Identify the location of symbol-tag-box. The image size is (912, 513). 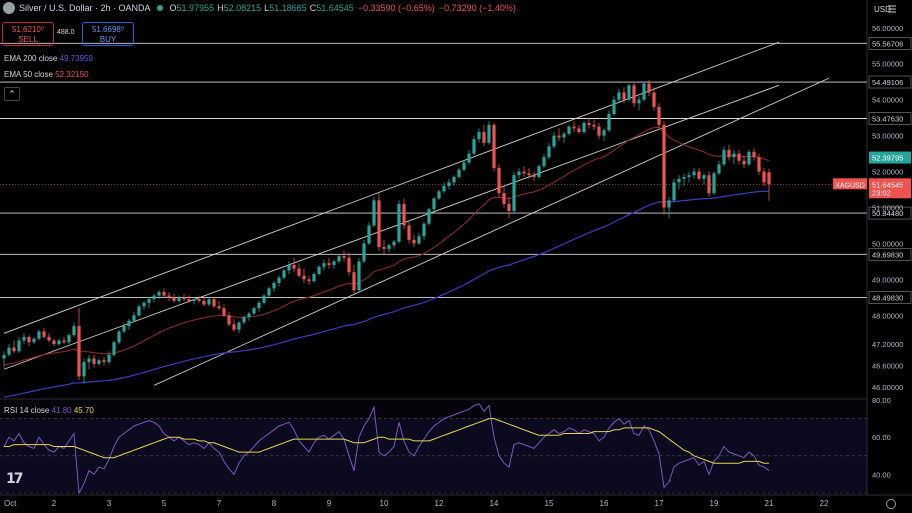
(850, 184).